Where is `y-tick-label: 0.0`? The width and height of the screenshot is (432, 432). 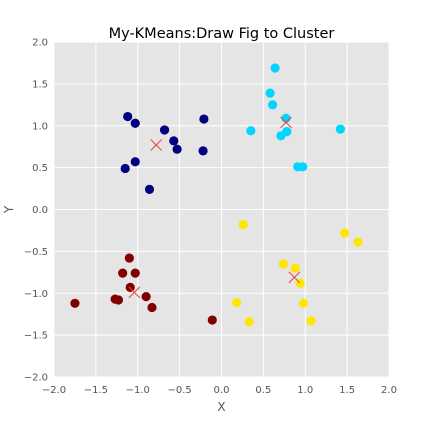
y-tick-label: 0.0 is located at coordinates (40, 210).